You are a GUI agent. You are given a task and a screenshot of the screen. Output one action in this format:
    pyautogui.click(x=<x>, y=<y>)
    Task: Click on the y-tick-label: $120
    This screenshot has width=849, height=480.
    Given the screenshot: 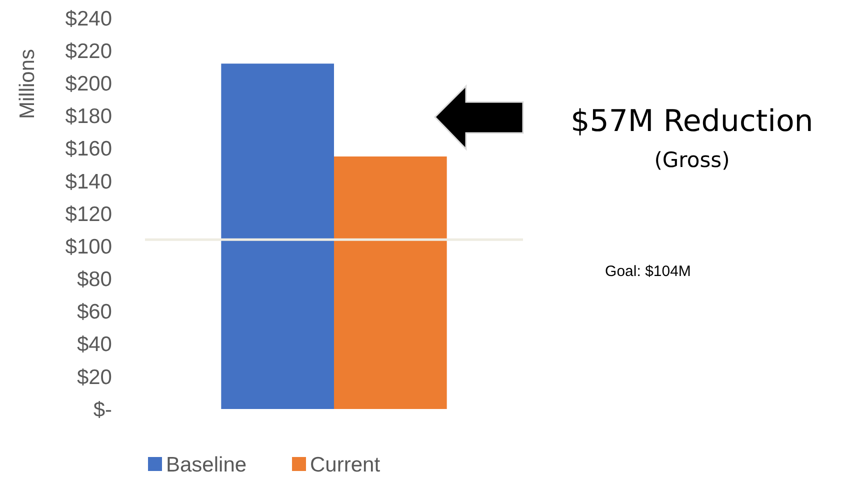 What is the action you would take?
    pyautogui.click(x=88, y=214)
    